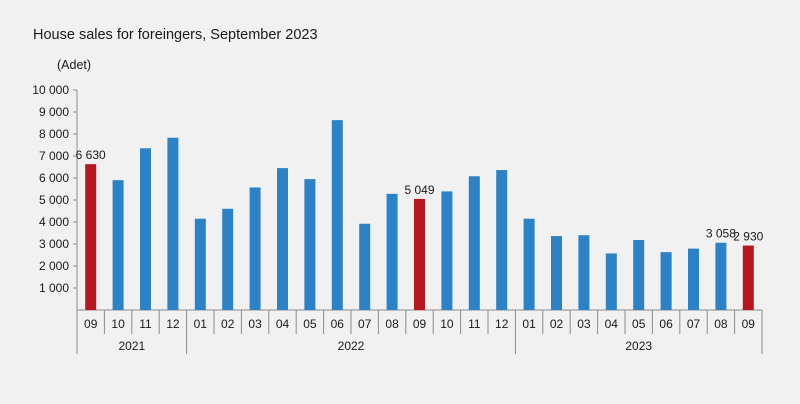 This screenshot has width=800, height=404. I want to click on data-label: 3 058, so click(721, 234).